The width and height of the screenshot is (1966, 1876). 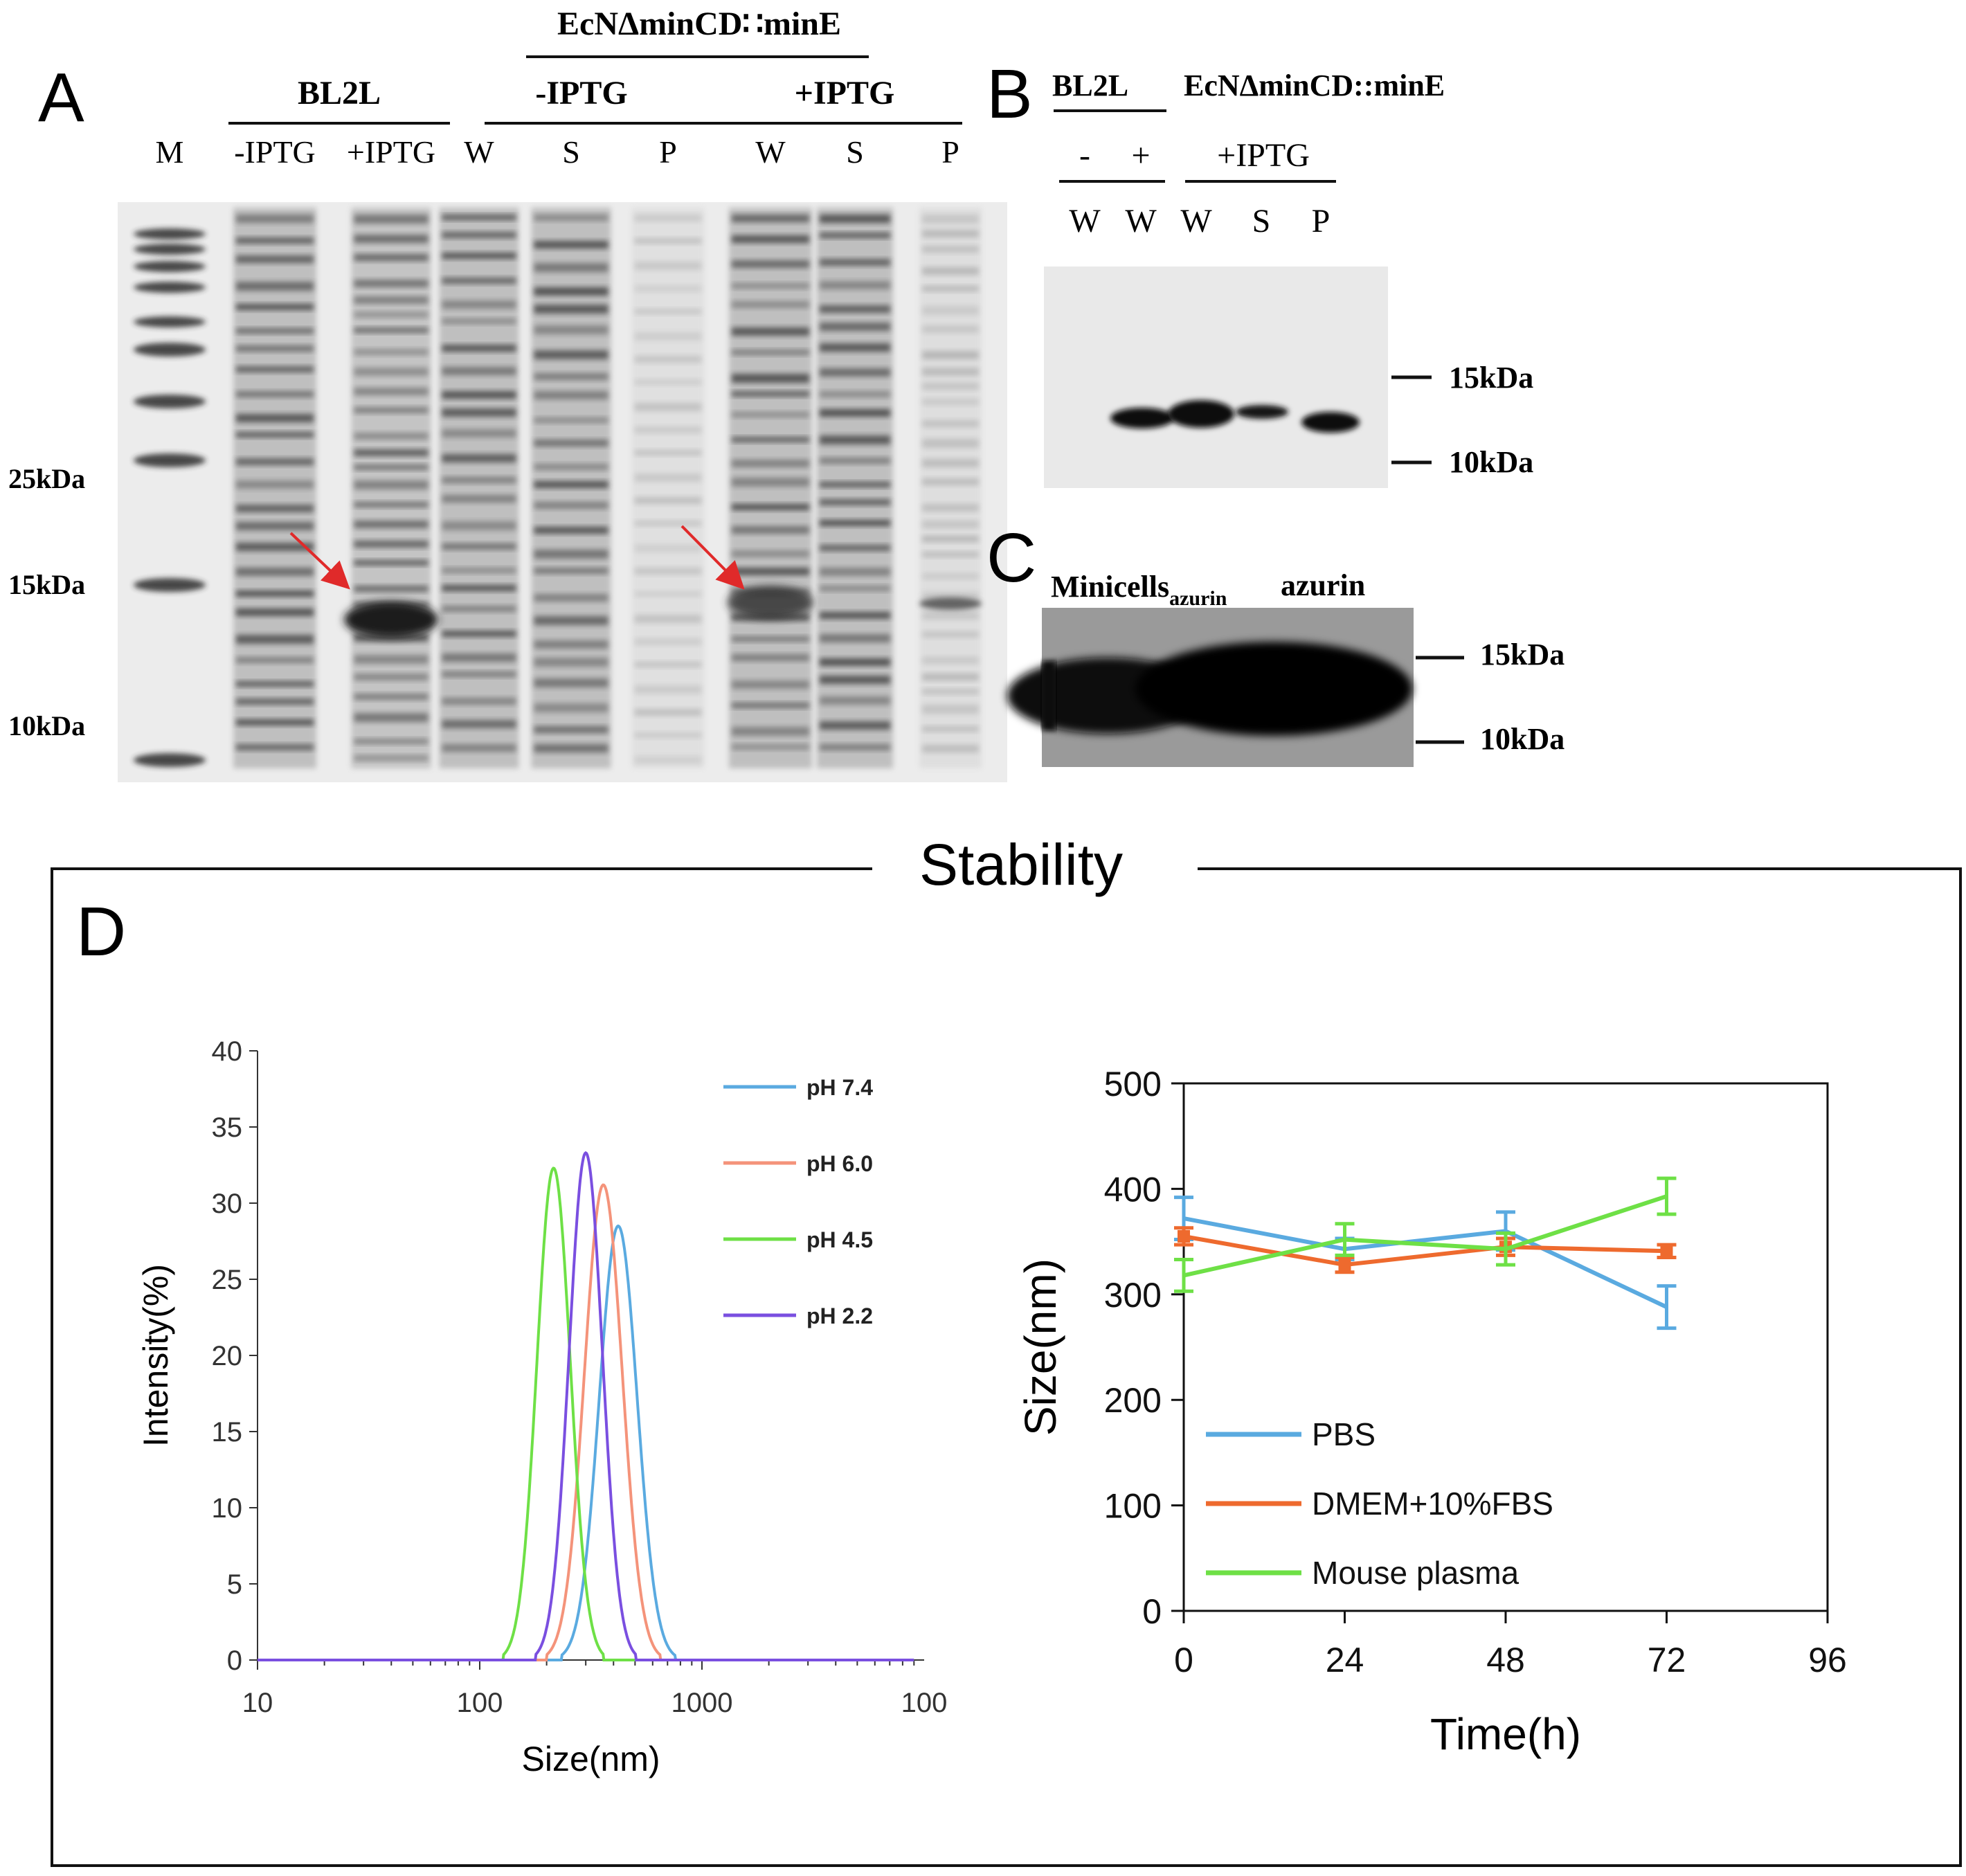 I want to click on y-tick-label: 300, so click(x=1133, y=1295).